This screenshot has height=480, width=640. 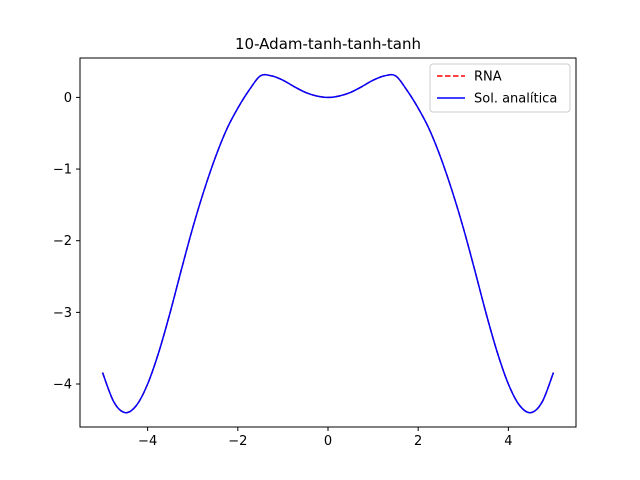 What do you see at coordinates (328, 44) in the screenshot?
I see `chart-title: 10-Adam-tanh-tanh-tanh` at bounding box center [328, 44].